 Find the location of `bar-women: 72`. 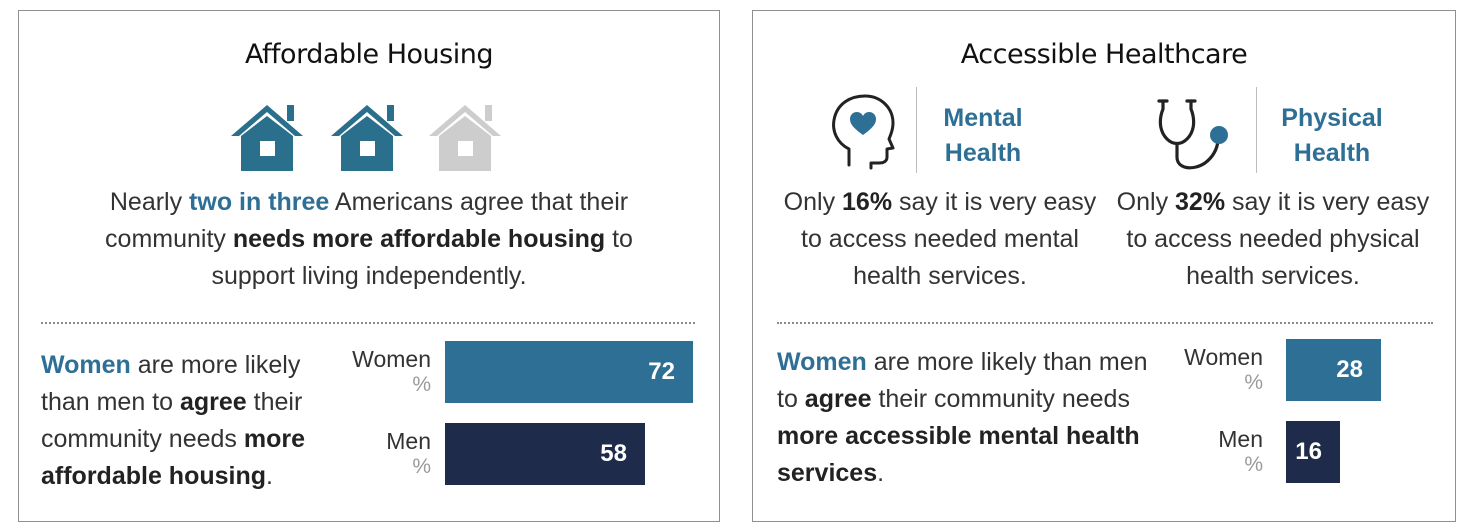

bar-women: 72 is located at coordinates (569, 372).